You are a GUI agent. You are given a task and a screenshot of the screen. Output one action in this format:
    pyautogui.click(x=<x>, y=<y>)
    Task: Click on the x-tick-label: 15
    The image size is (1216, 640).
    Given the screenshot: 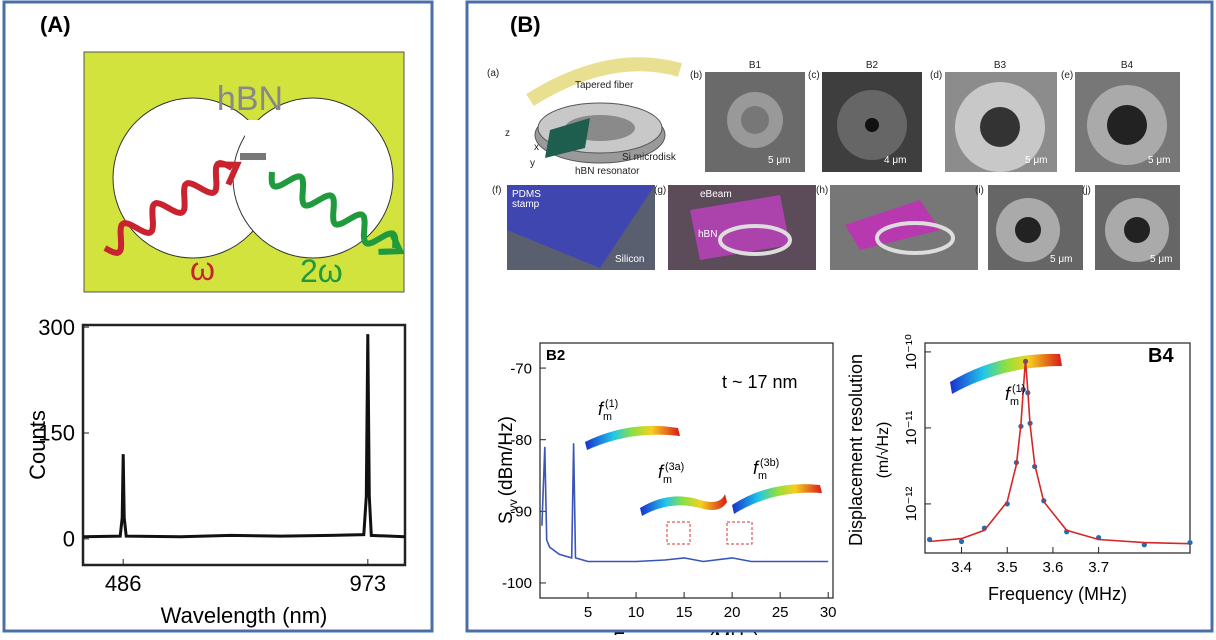 What is the action you would take?
    pyautogui.click(x=684, y=612)
    